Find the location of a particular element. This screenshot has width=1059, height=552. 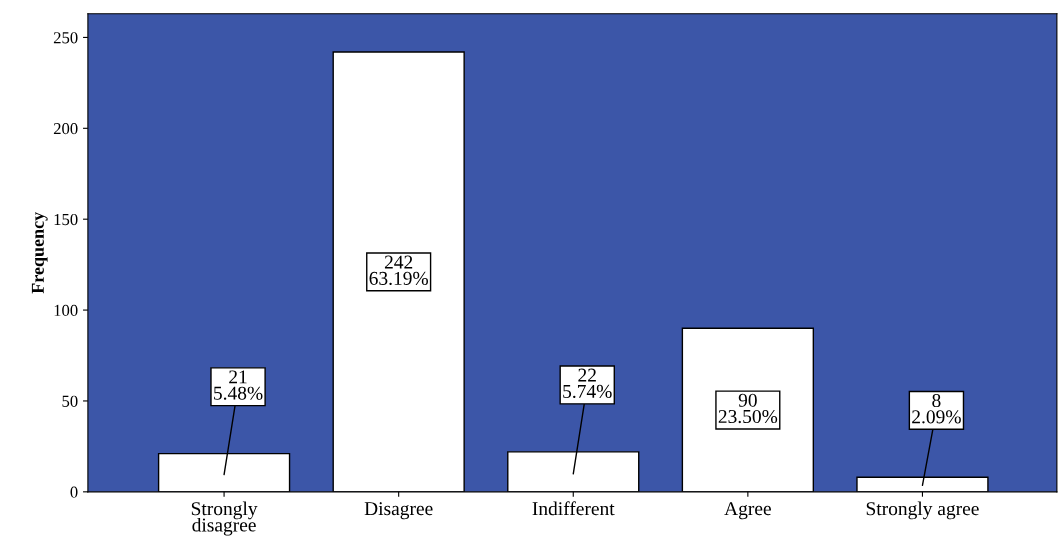

x-tick-label: Agree is located at coordinates (747, 511).